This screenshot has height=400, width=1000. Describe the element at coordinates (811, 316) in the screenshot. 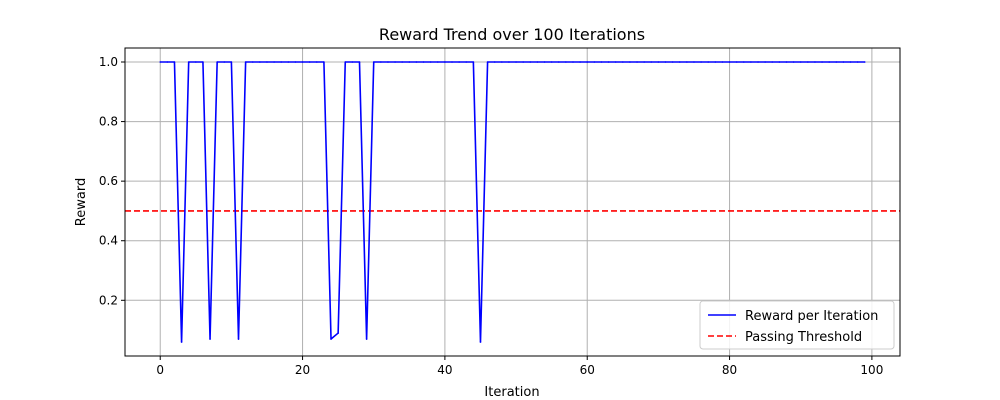

I see `legend-label: Reward per Iteration` at that location.